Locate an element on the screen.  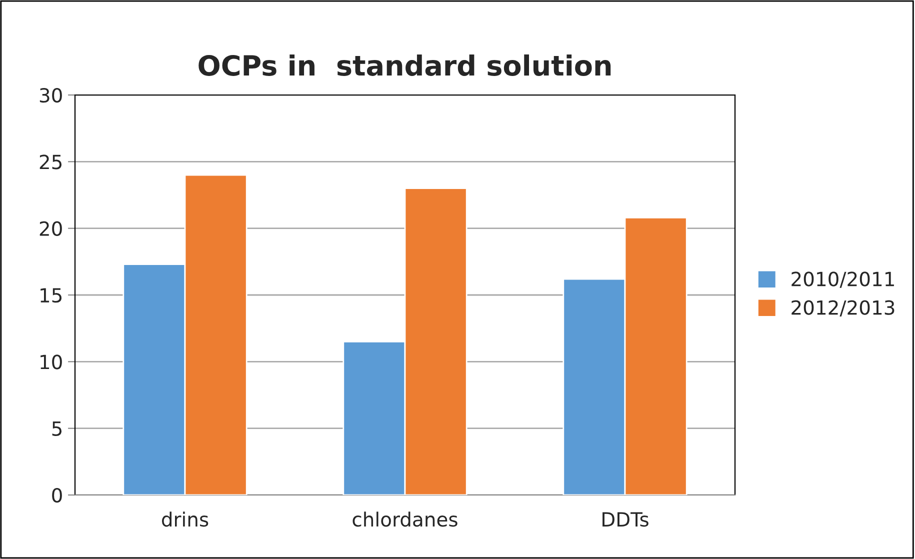
y-tick-label: 15 is located at coordinates (51, 295).